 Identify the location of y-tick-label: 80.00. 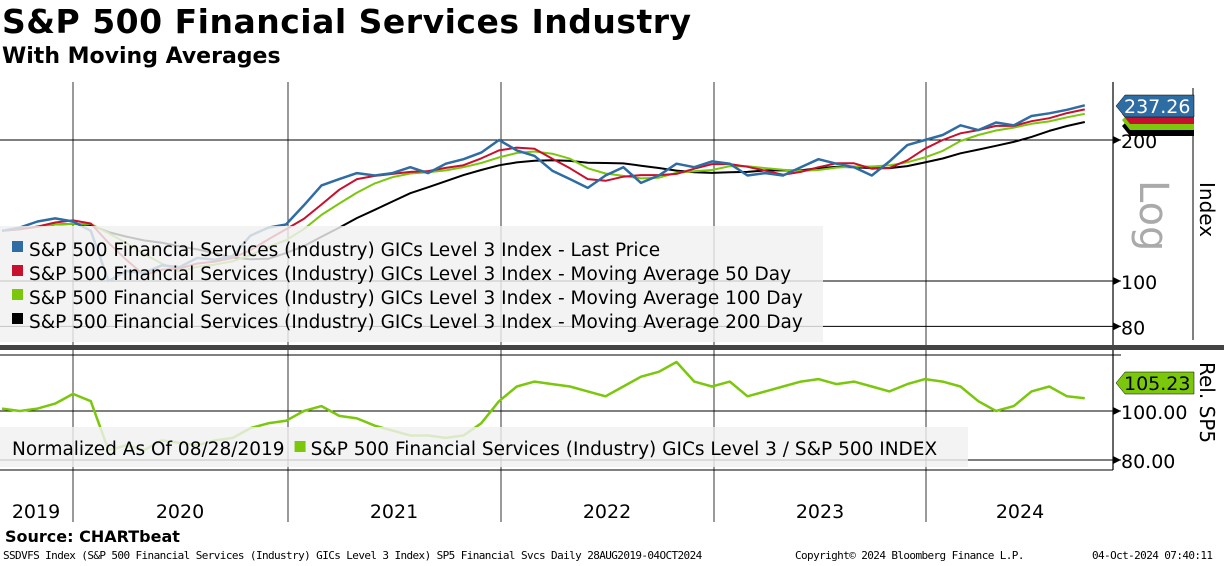
(1148, 462).